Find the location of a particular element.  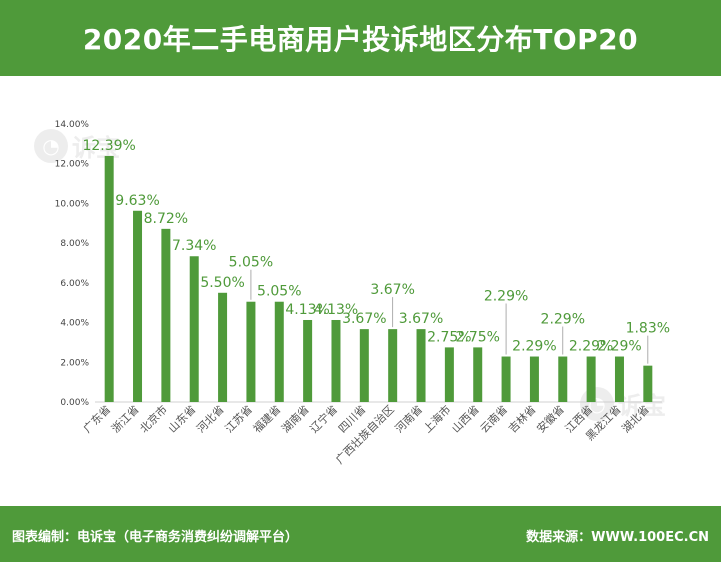

watermark-top-left: ◔ 诉宝 is located at coordinates (77, 145).